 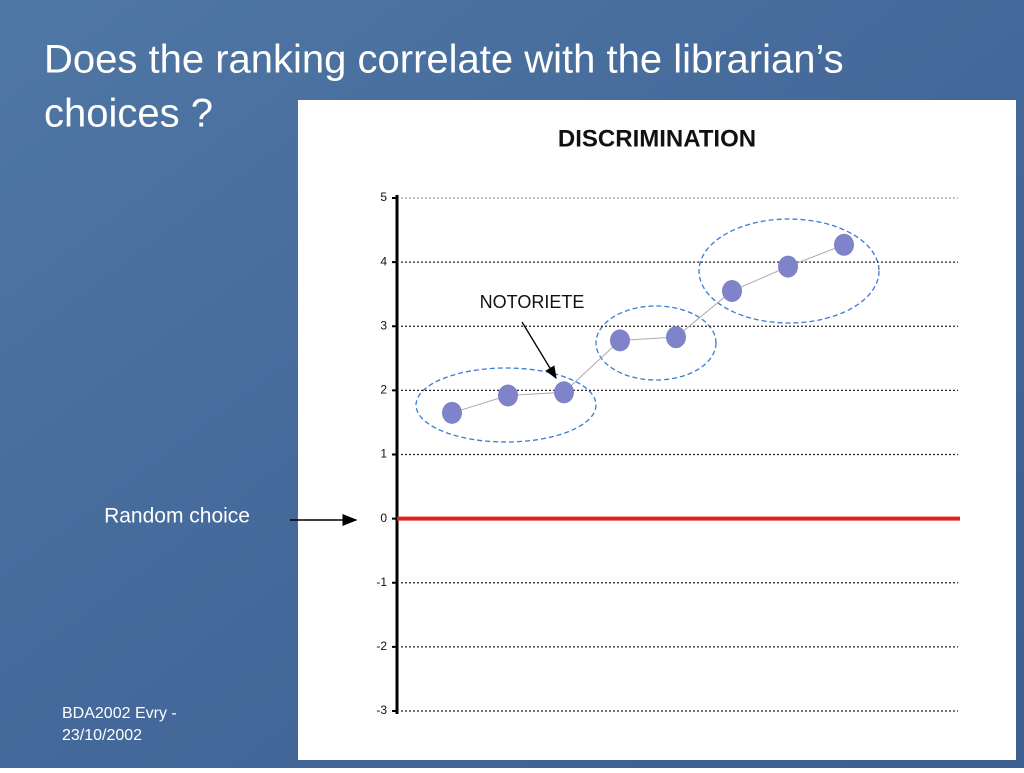 I want to click on y-tick-label: 4, so click(x=383, y=261).